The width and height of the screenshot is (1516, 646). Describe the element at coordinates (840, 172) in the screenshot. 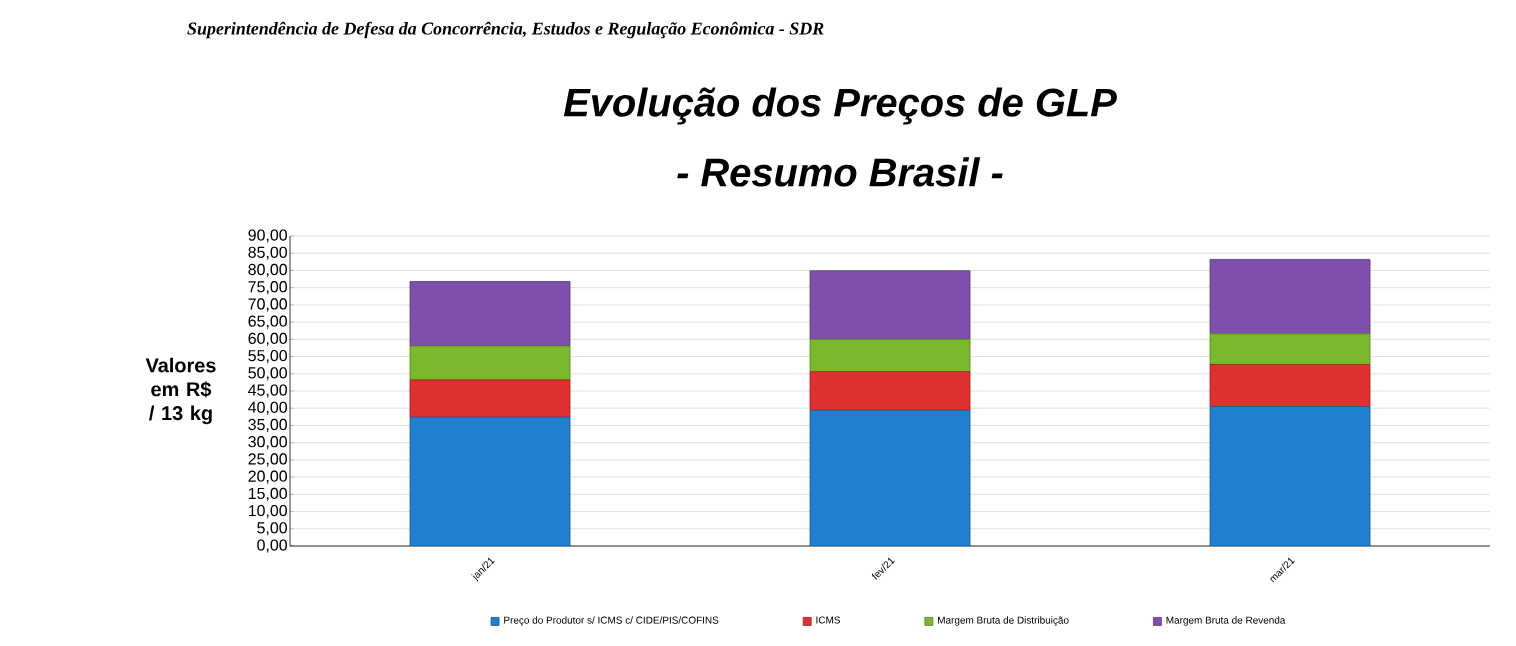

I see `chart-subtitle: - Resumo Brasil -` at that location.